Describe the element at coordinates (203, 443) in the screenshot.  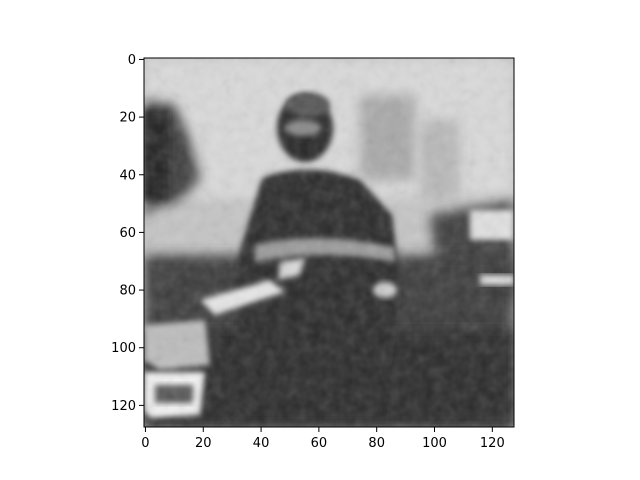
I see `x-tick-label: 20` at that location.